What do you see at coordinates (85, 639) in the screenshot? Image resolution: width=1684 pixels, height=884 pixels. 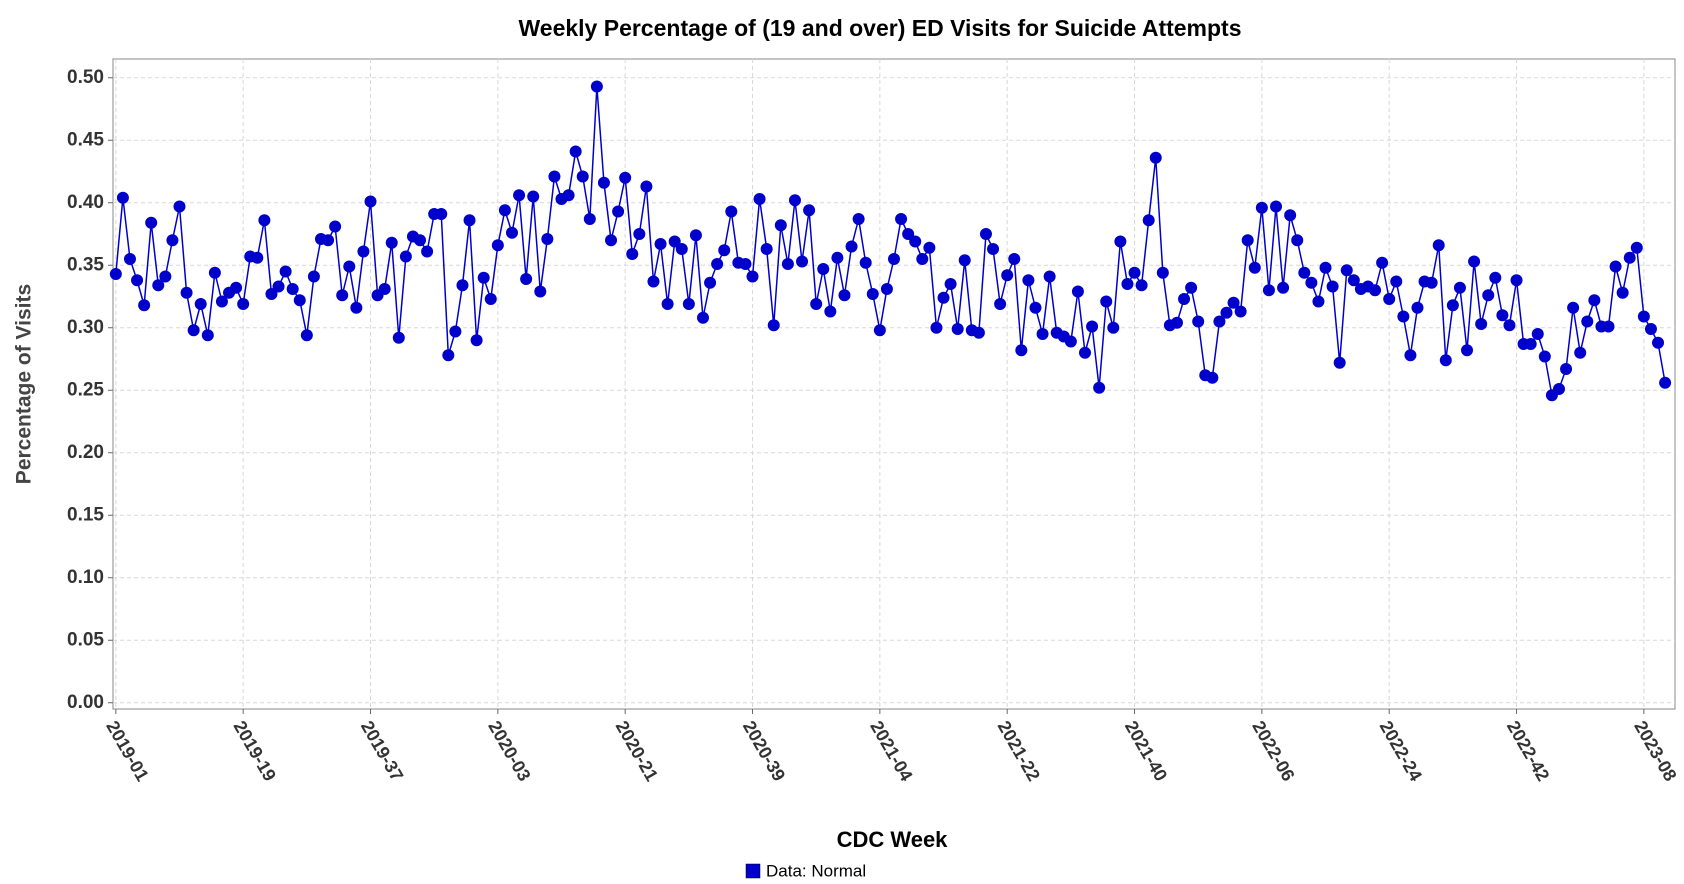 I see `y-tick-label: 0.05` at bounding box center [85, 639].